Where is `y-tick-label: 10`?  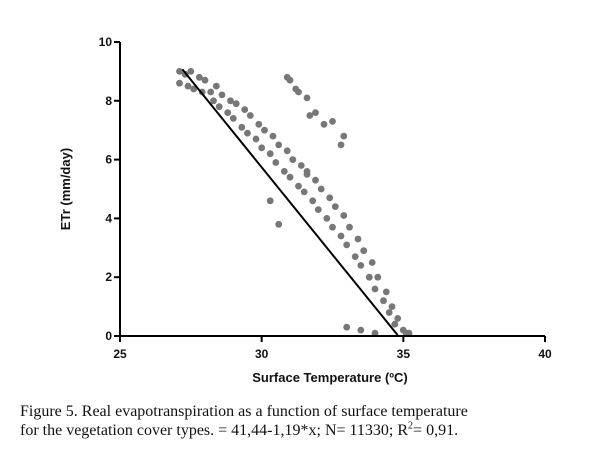
y-tick-label: 10 is located at coordinates (106, 42).